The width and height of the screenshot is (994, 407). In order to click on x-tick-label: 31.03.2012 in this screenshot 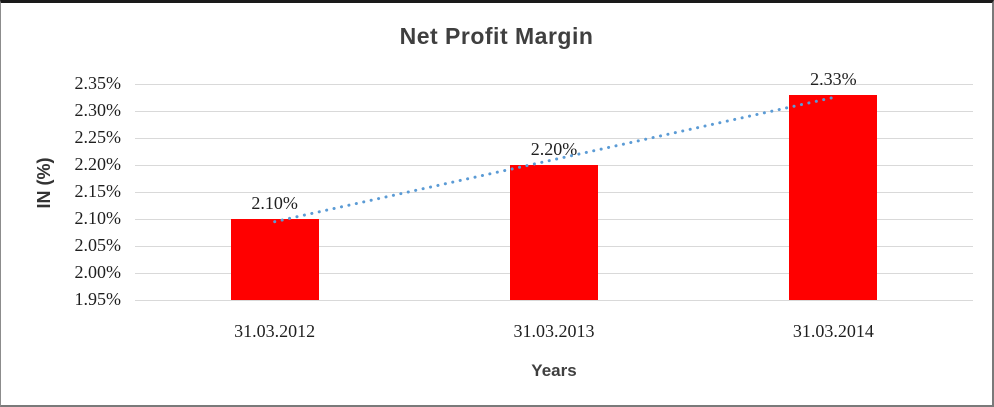, I will do `click(275, 331)`.